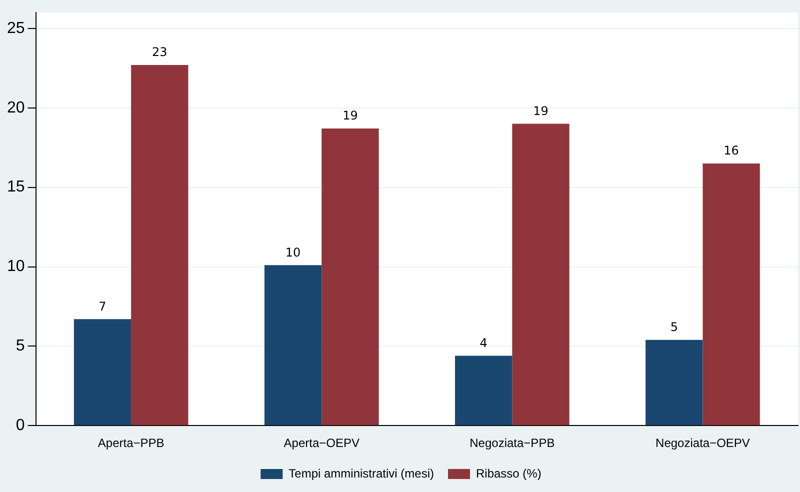  Describe the element at coordinates (131, 443) in the screenshot. I see `x-tick-label: Aperta−PPB` at that location.